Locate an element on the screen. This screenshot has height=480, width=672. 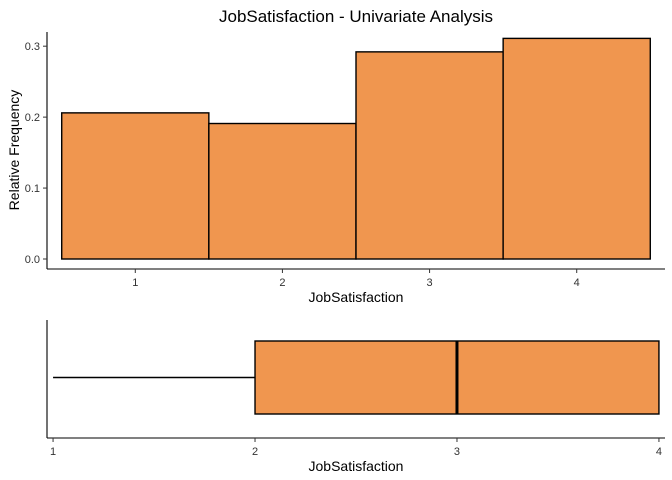
y-tick-label: 0.1 is located at coordinates (32, 189).